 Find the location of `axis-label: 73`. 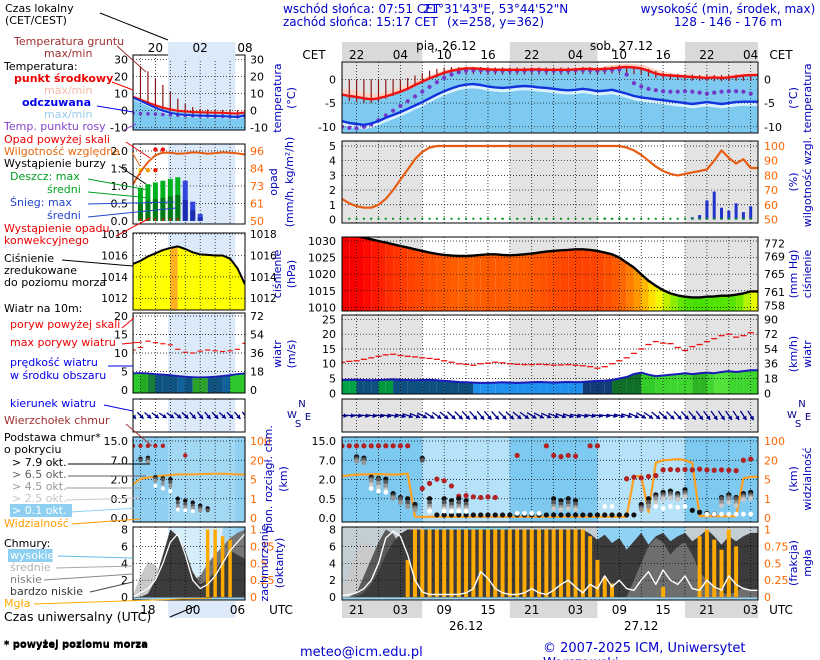

axis-label: 73 is located at coordinates (257, 186).